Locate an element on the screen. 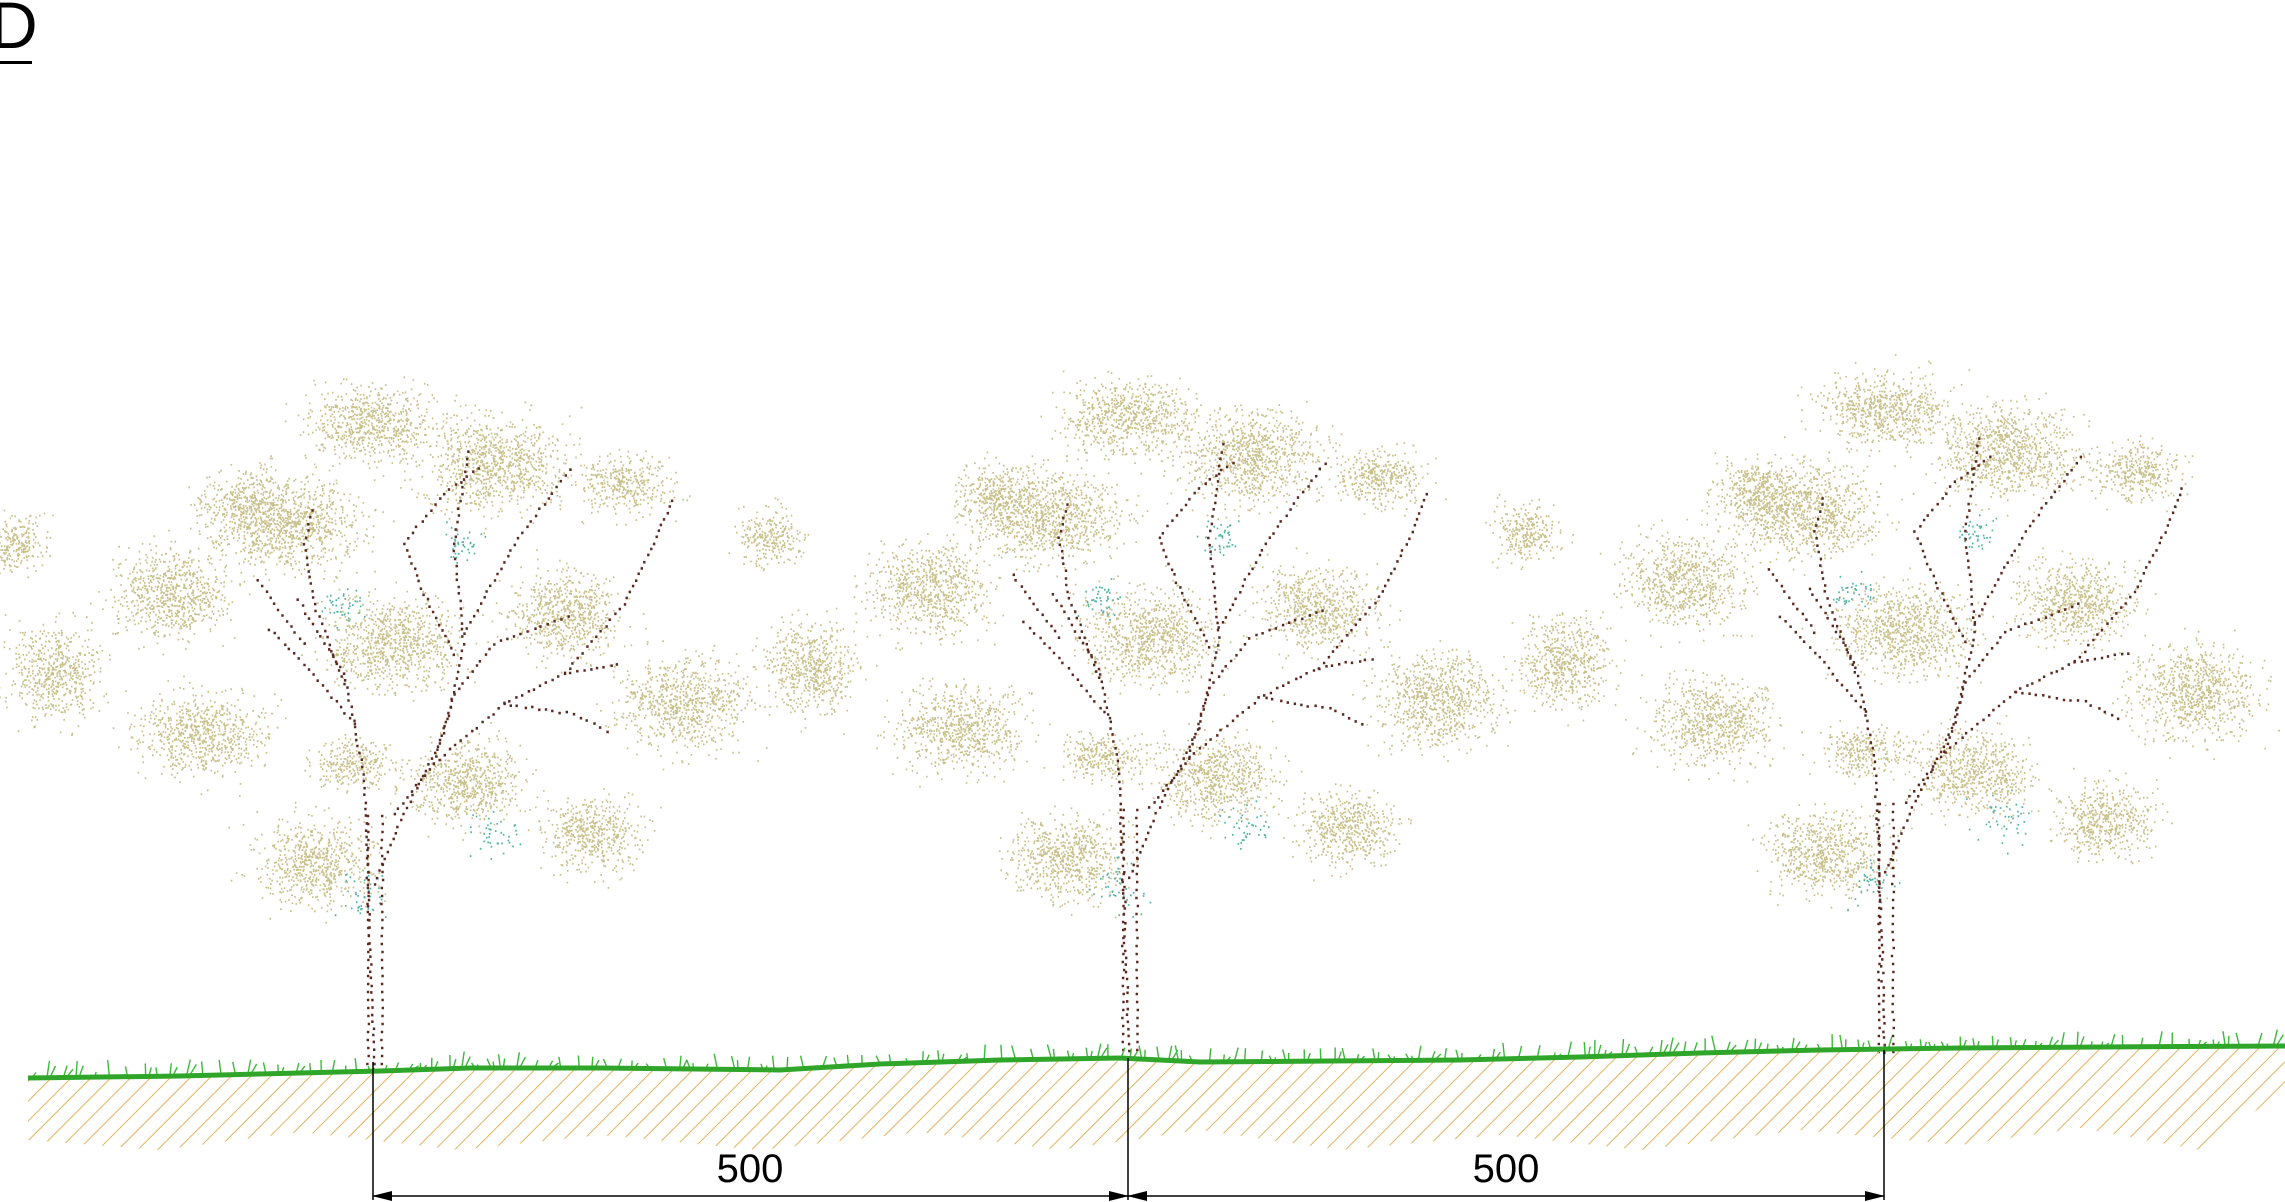 This screenshot has width=2285, height=1202. dimension-label-1: 500 is located at coordinates (750, 1169).